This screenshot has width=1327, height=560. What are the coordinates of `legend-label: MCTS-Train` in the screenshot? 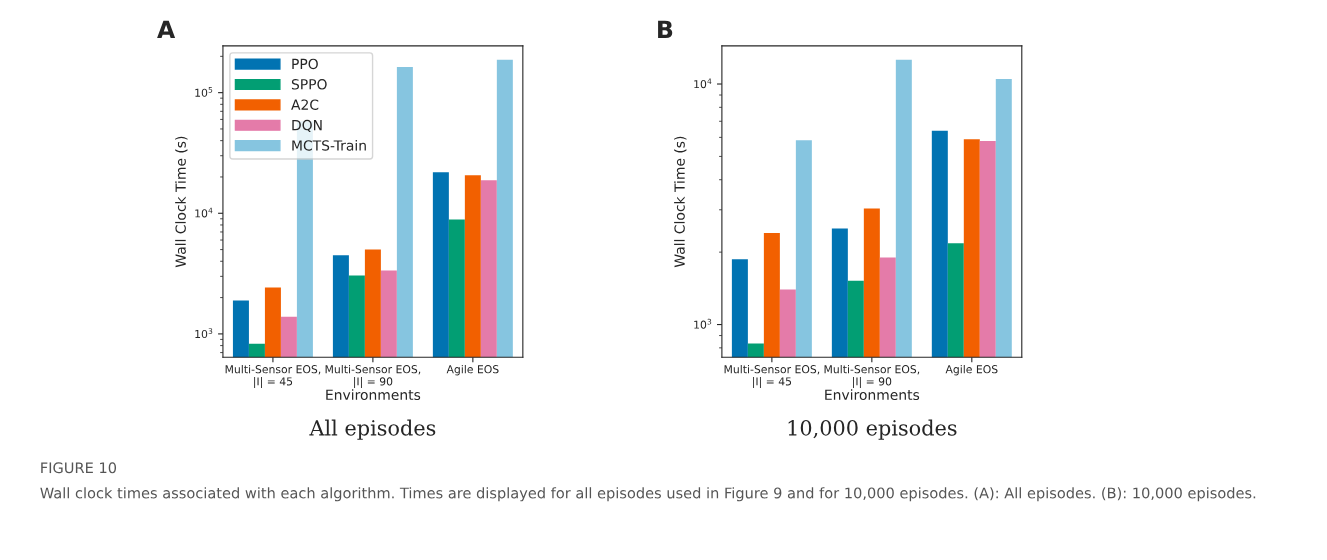 It's located at (329, 145).